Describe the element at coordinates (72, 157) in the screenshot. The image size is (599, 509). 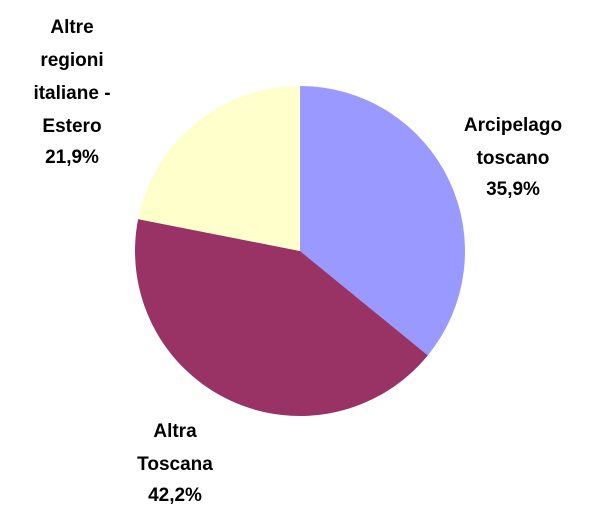
I see `slice-value-label: 21,9%` at that location.